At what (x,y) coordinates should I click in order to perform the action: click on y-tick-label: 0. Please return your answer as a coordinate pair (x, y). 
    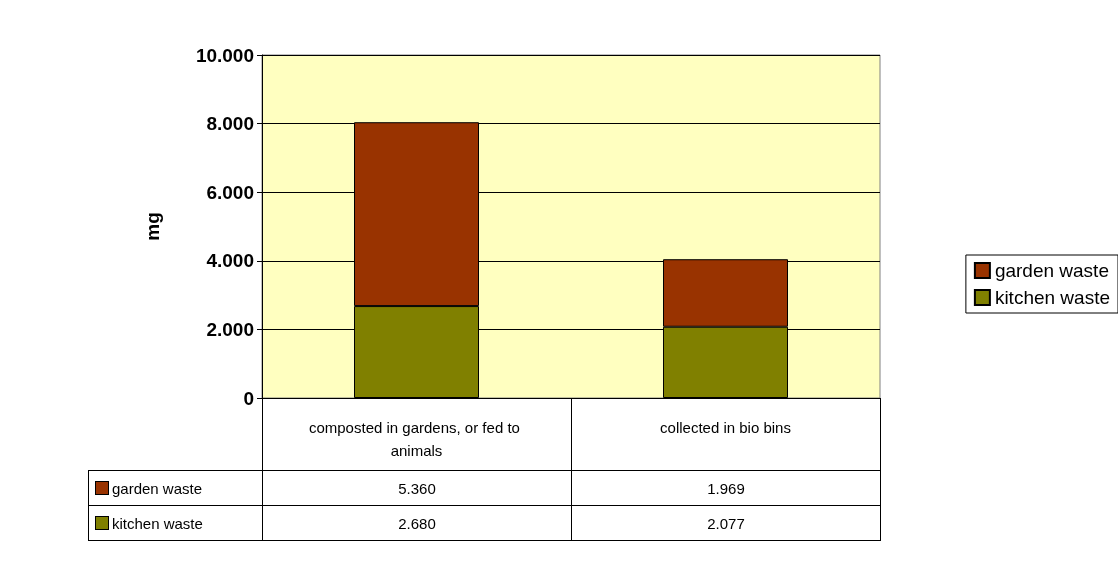
    Looking at the image, I should click on (248, 398).